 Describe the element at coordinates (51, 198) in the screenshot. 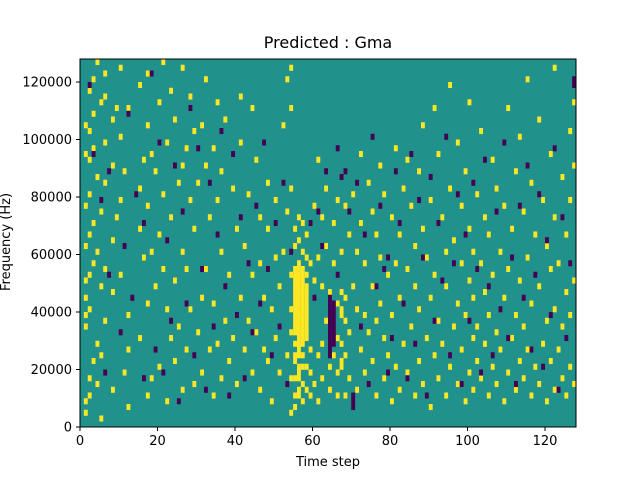

I see `y-tick-label: 80000` at that location.